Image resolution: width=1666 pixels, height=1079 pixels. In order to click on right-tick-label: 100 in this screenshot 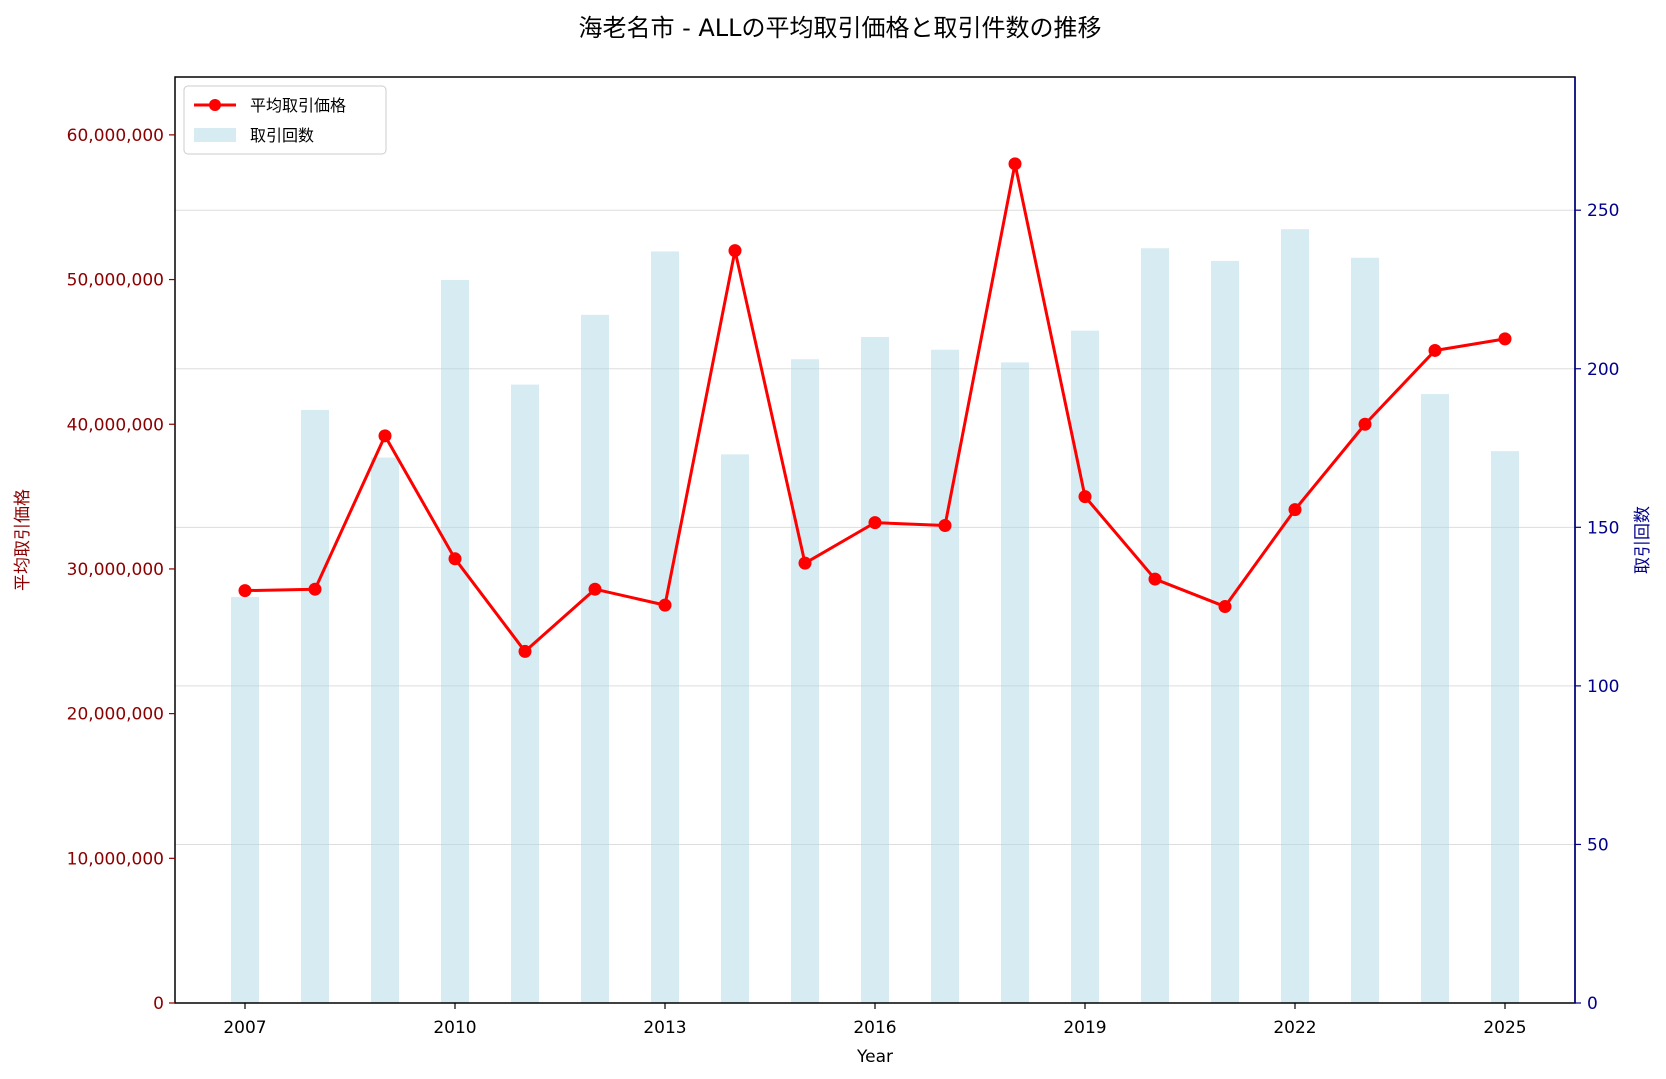, I will do `click(1603, 687)`.